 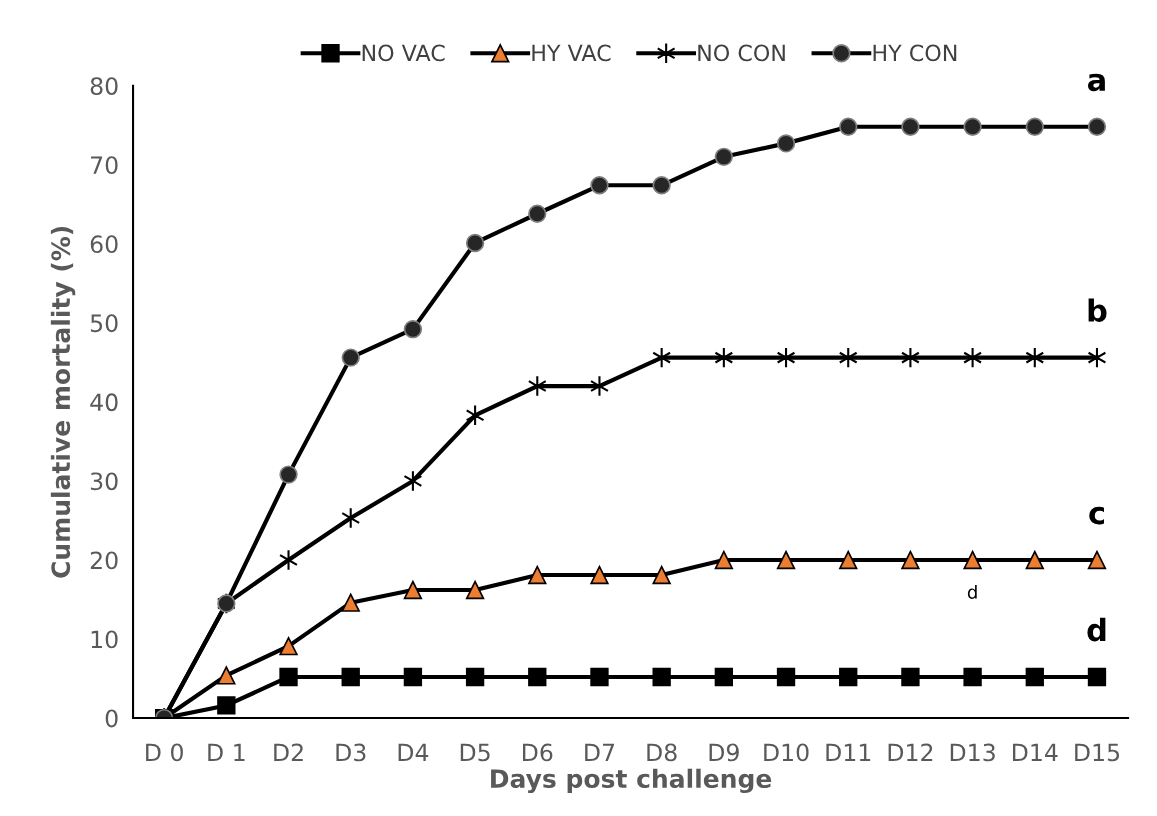 What do you see at coordinates (288, 752) in the screenshot?
I see `x-tick-label: D2` at bounding box center [288, 752].